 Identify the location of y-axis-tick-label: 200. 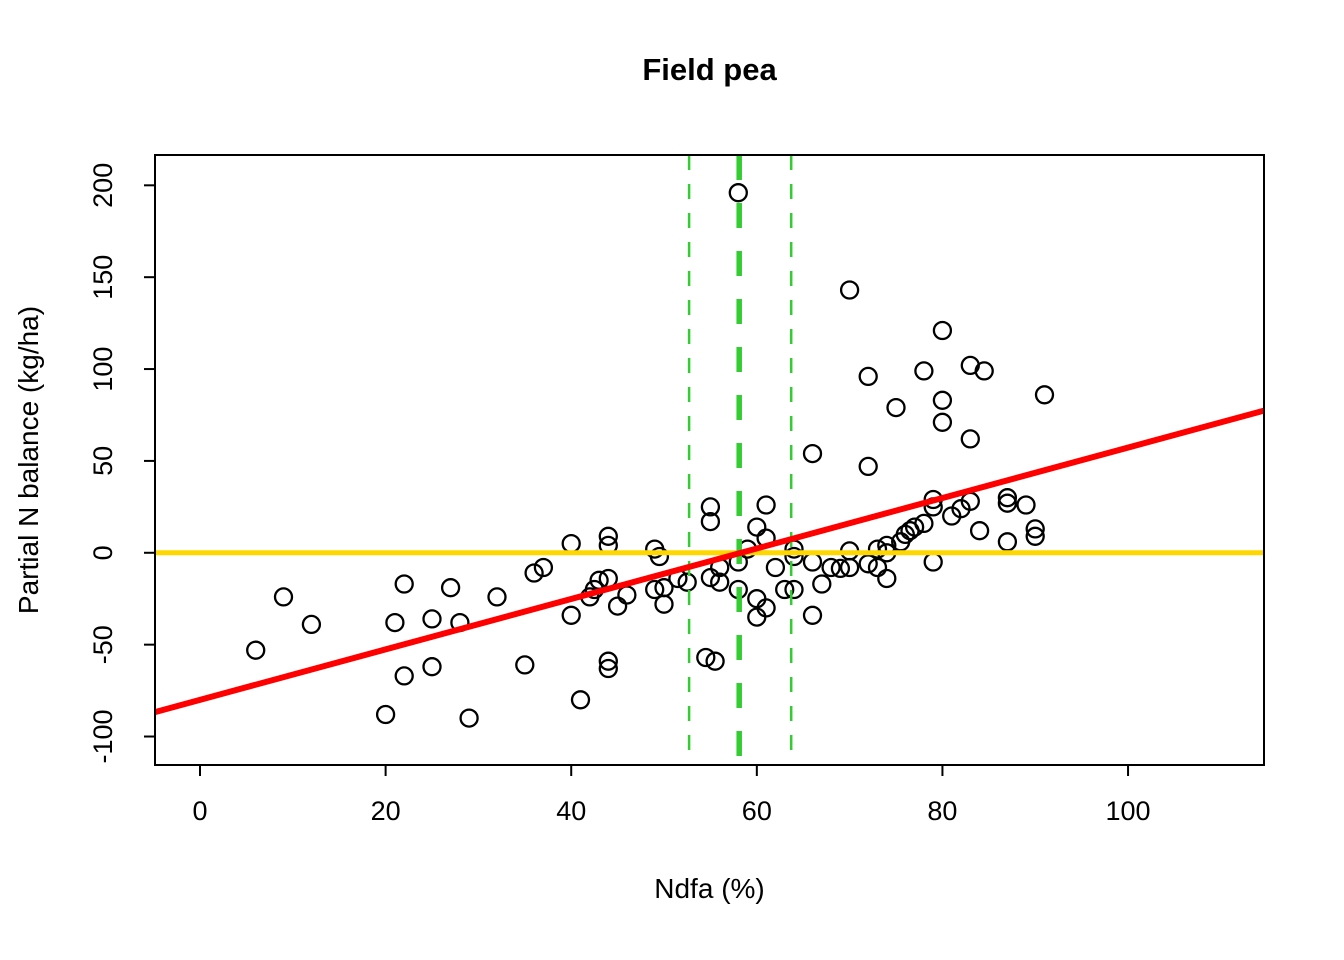
(103, 185).